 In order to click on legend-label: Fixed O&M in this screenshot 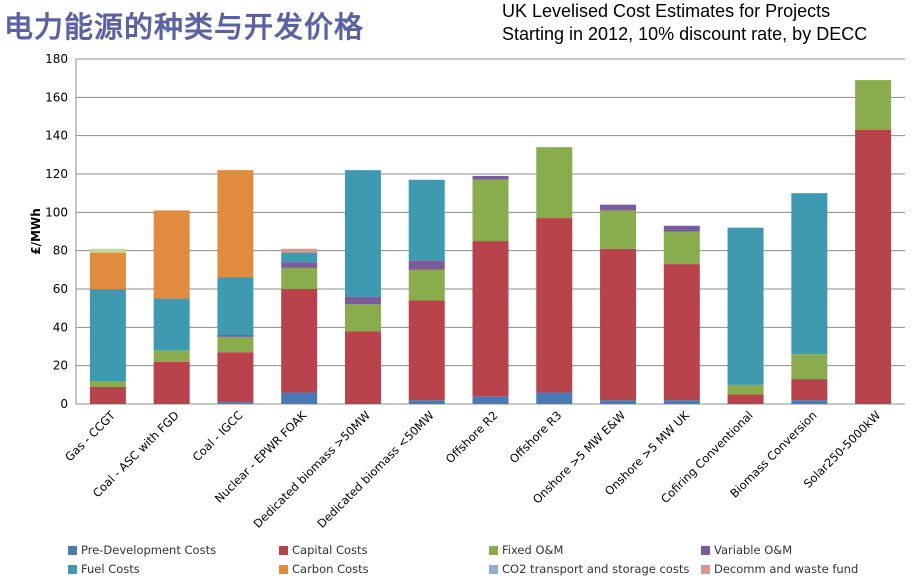, I will do `click(533, 550)`.